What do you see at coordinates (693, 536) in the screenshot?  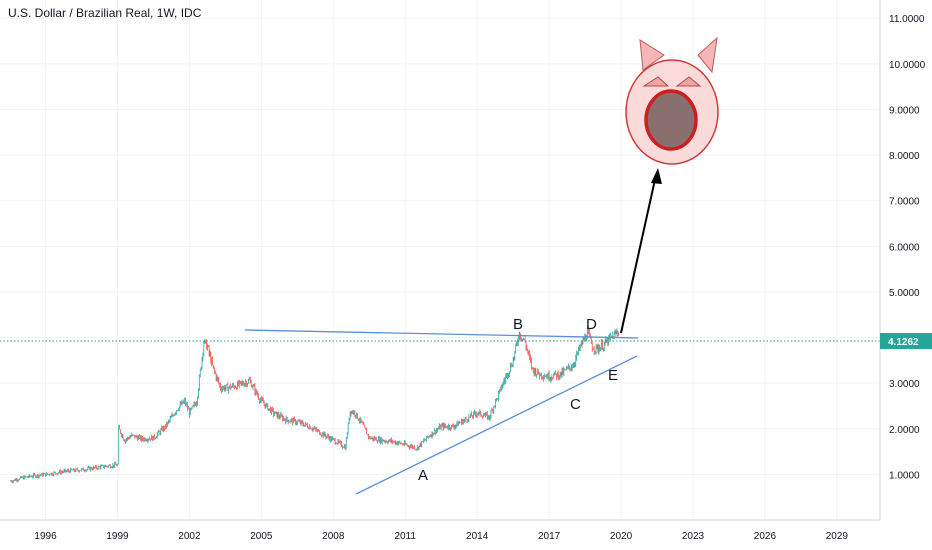 I see `x-tick-label: 2023` at bounding box center [693, 536].